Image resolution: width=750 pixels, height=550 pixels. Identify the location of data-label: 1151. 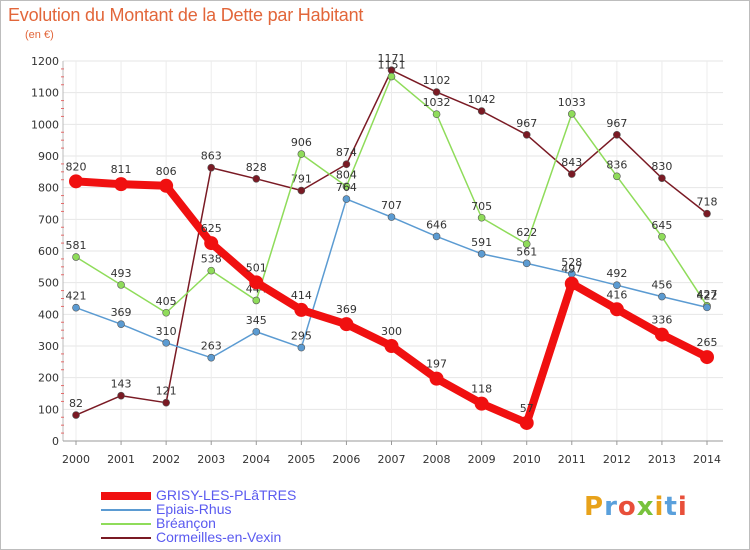
(392, 65).